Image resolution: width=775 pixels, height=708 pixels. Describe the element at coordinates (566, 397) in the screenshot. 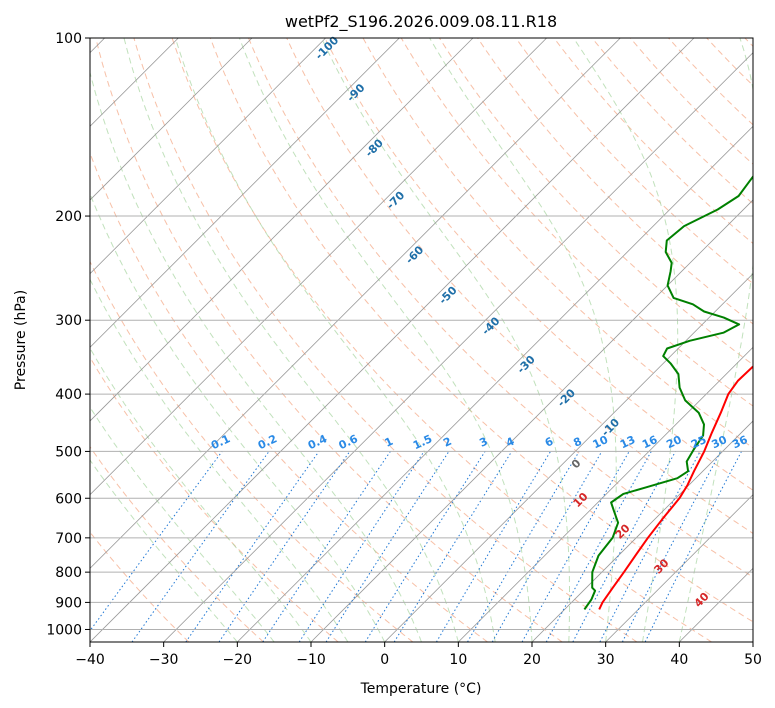

I see `dry-adiabat-label: -20` at that location.